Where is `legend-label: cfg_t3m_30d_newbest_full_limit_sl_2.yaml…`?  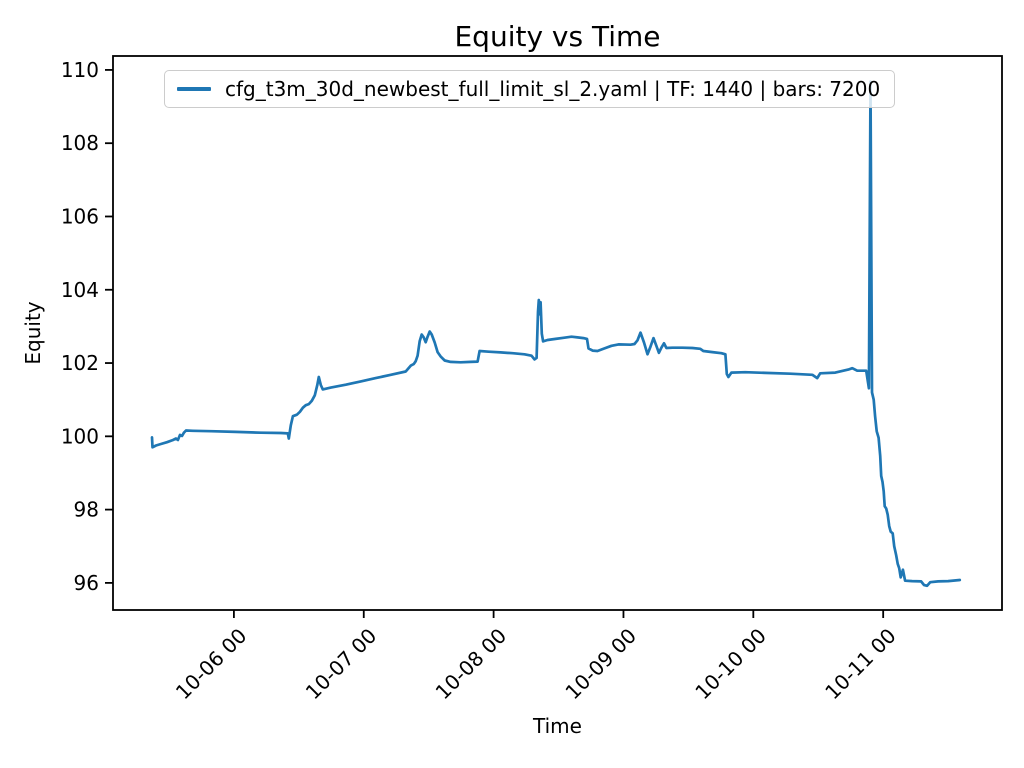
legend-label: cfg_t3m_30d_newbest_full_limit_sl_2.yaml… is located at coordinates (553, 89).